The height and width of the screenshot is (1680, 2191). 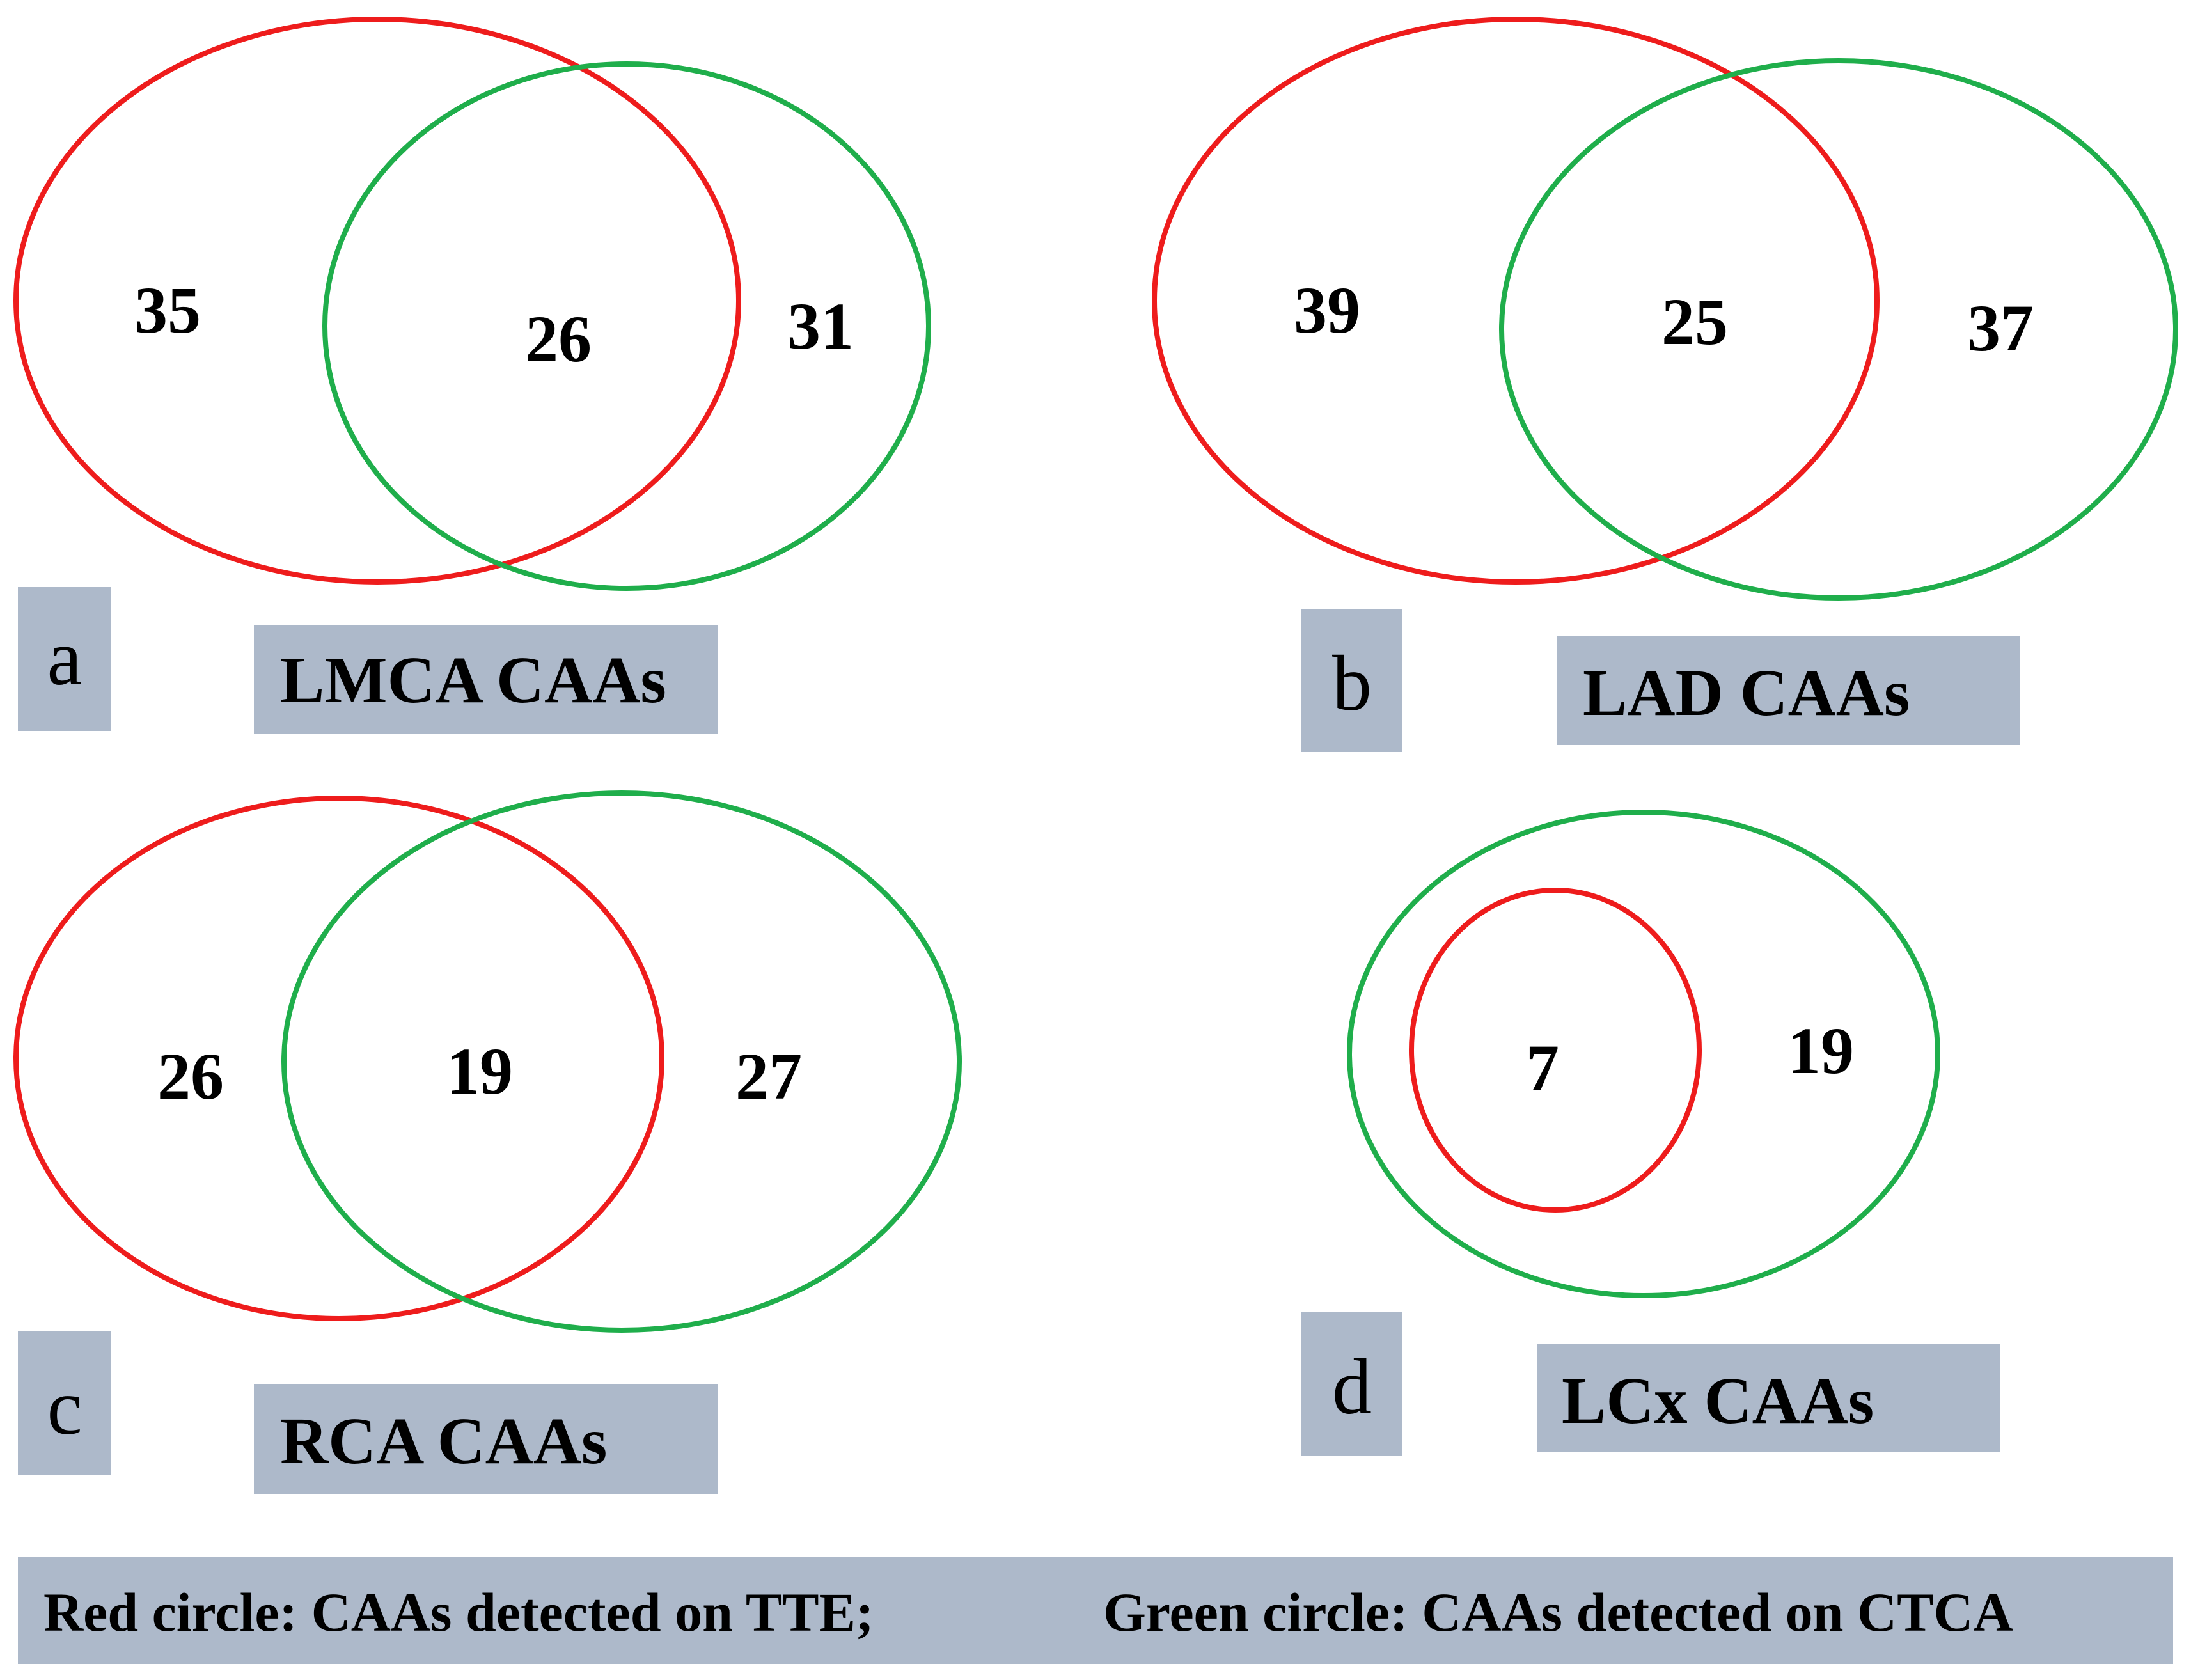 I want to click on panel-d: 7 19 d LCx CAAs, so click(x=1650, y=1133).